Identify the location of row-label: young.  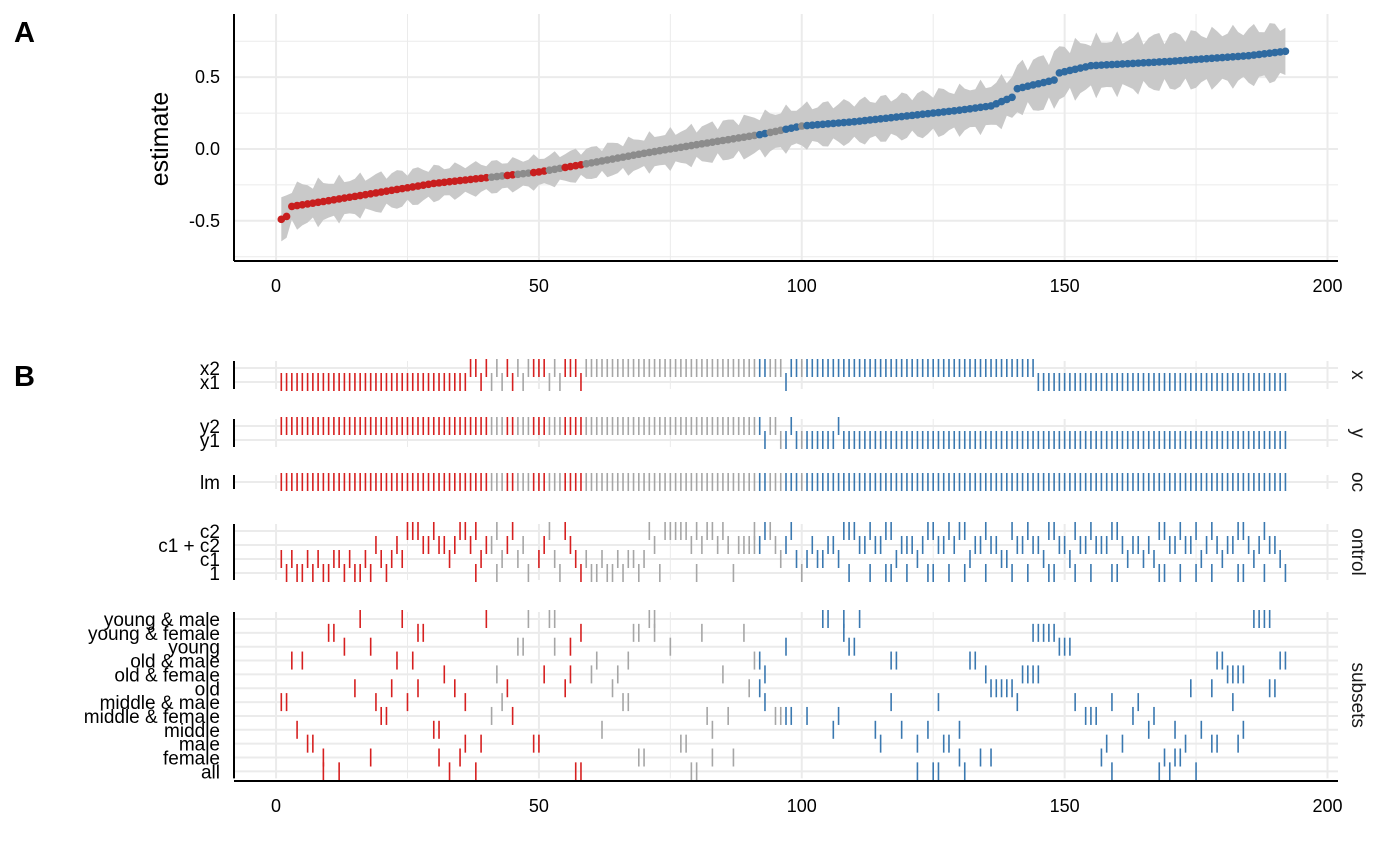
(194, 648).